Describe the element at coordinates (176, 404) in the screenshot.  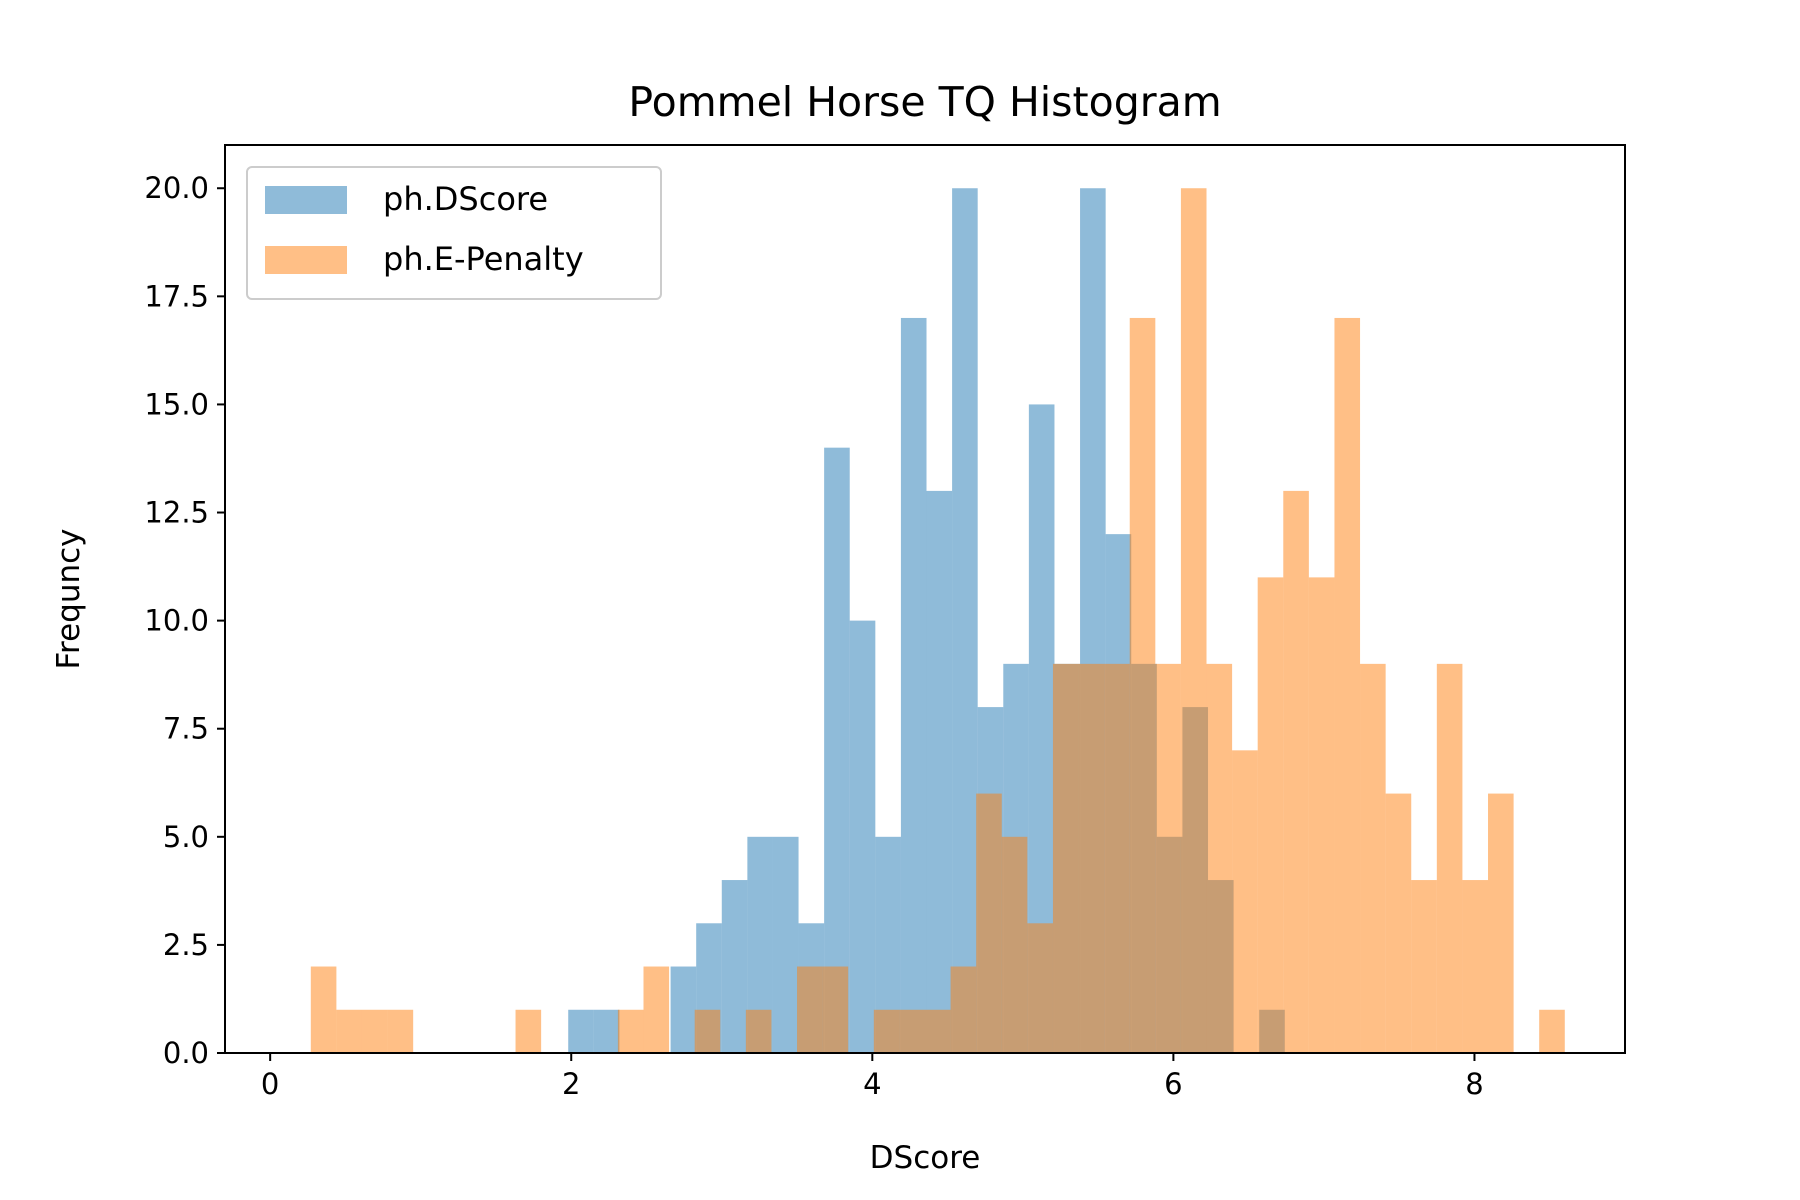
I see `y-tick-label: 15.0` at that location.